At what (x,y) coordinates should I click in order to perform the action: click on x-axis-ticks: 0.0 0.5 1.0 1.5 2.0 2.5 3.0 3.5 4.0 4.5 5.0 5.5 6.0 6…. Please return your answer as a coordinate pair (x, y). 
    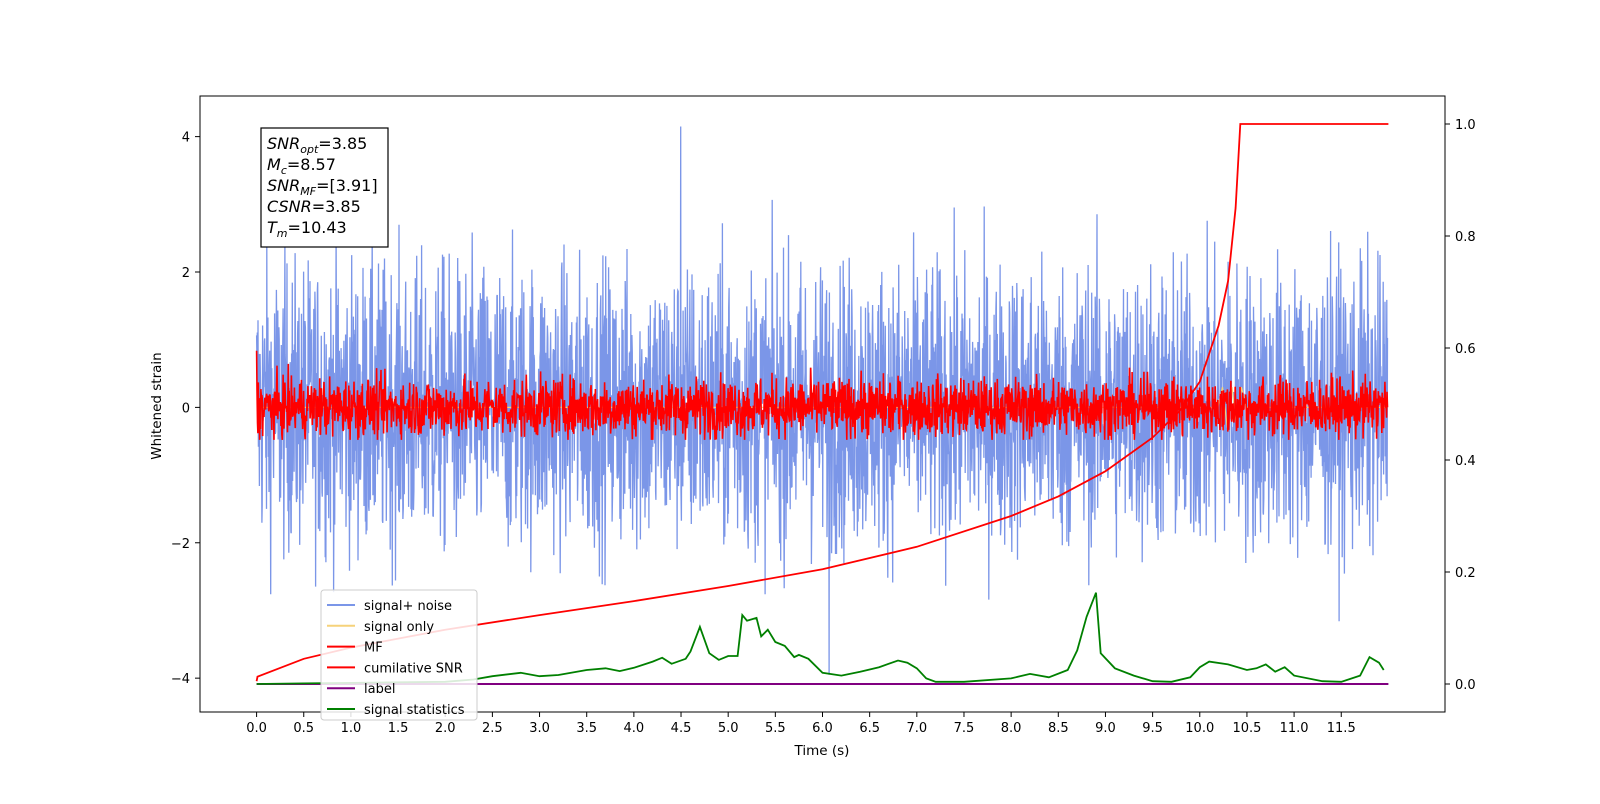
    Looking at the image, I should click on (801, 724).